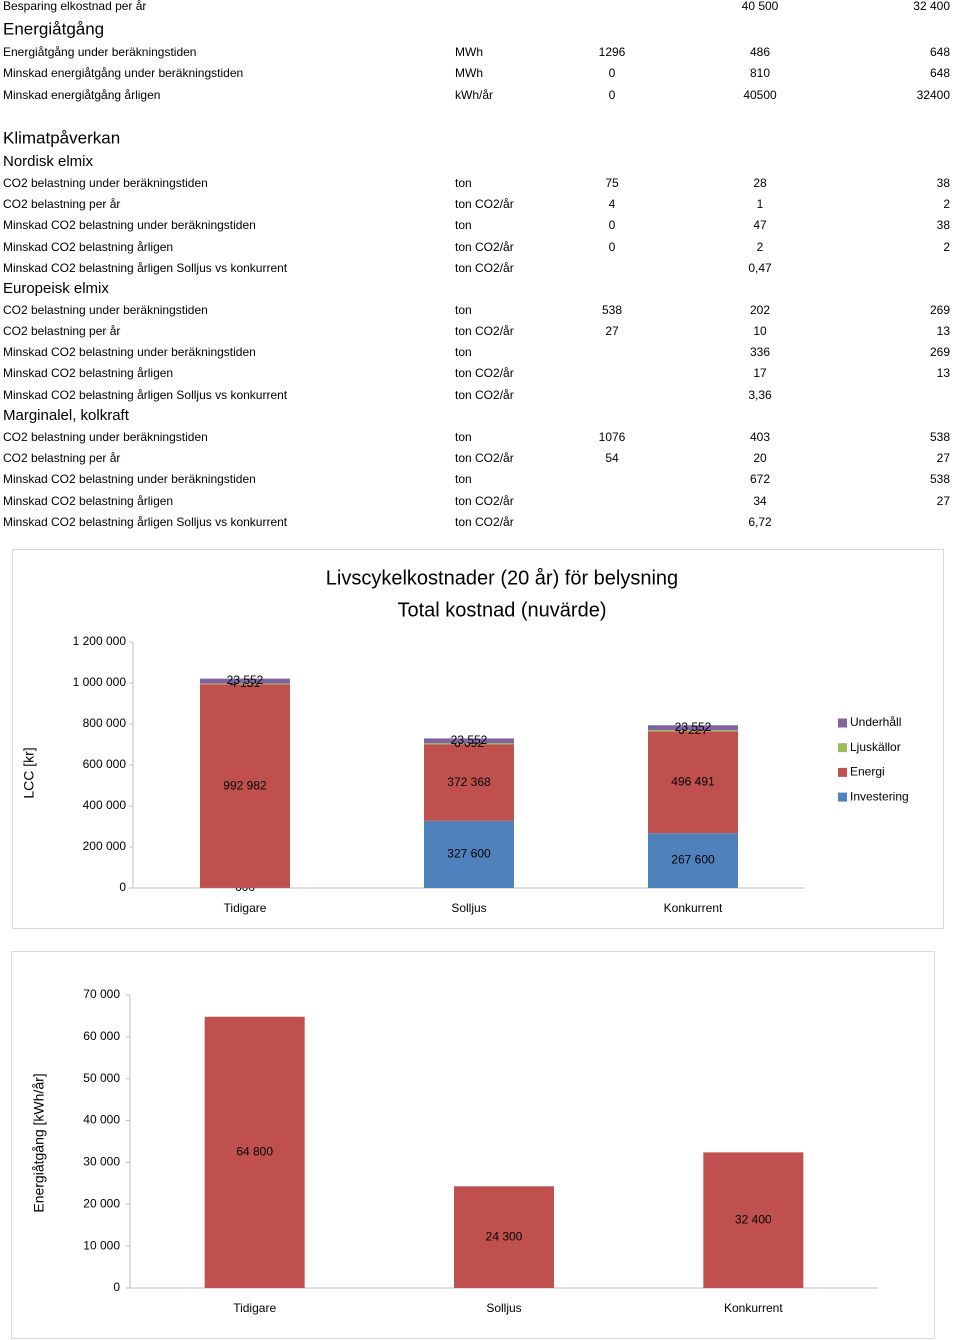 The width and height of the screenshot is (960, 1340). What do you see at coordinates (502, 578) in the screenshot?
I see `chart-title: Livscykelkostnader (20 år) för belysning` at bounding box center [502, 578].